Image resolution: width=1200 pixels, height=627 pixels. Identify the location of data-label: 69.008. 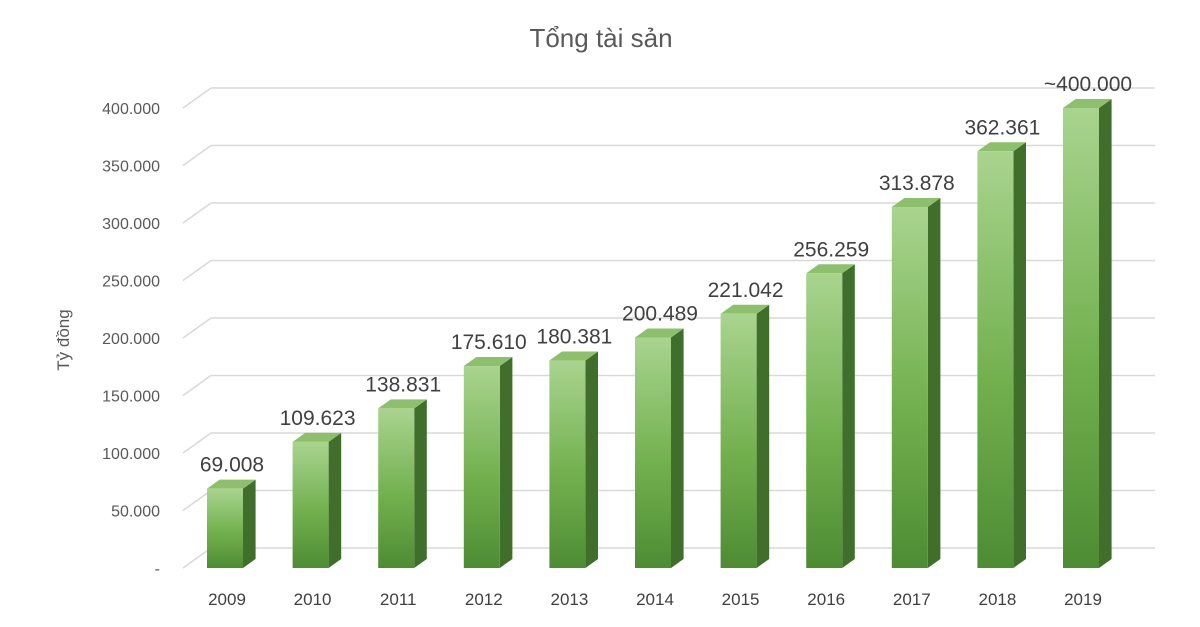
(232, 465).